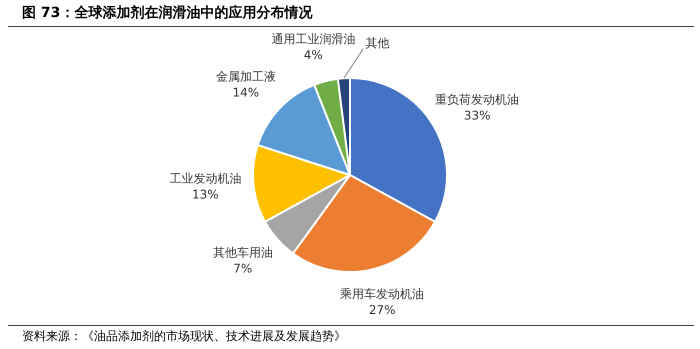 The image size is (700, 349). What do you see at coordinates (205, 194) in the screenshot?
I see `data-label: 13%` at bounding box center [205, 194].